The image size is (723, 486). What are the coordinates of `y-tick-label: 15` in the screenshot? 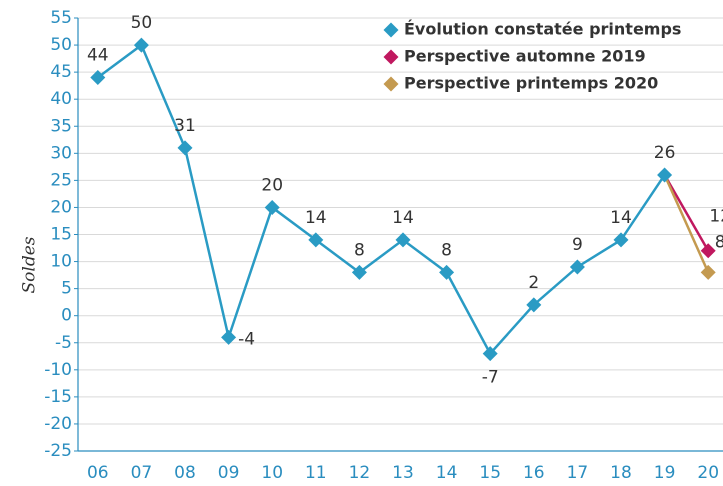 It's located at (61, 235).